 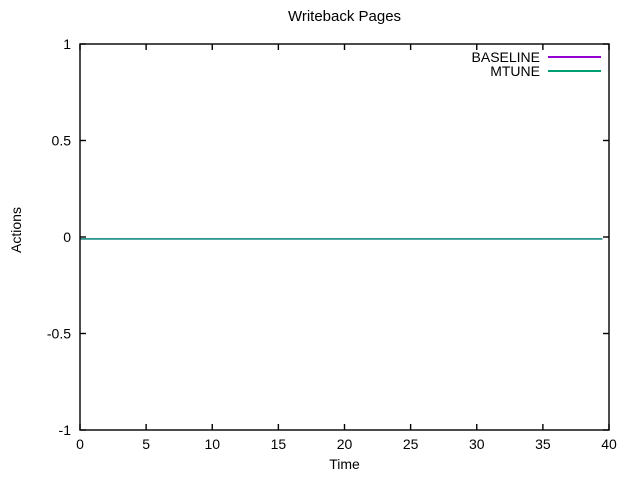 I want to click on legend-label: BASELINE, so click(x=505, y=57).